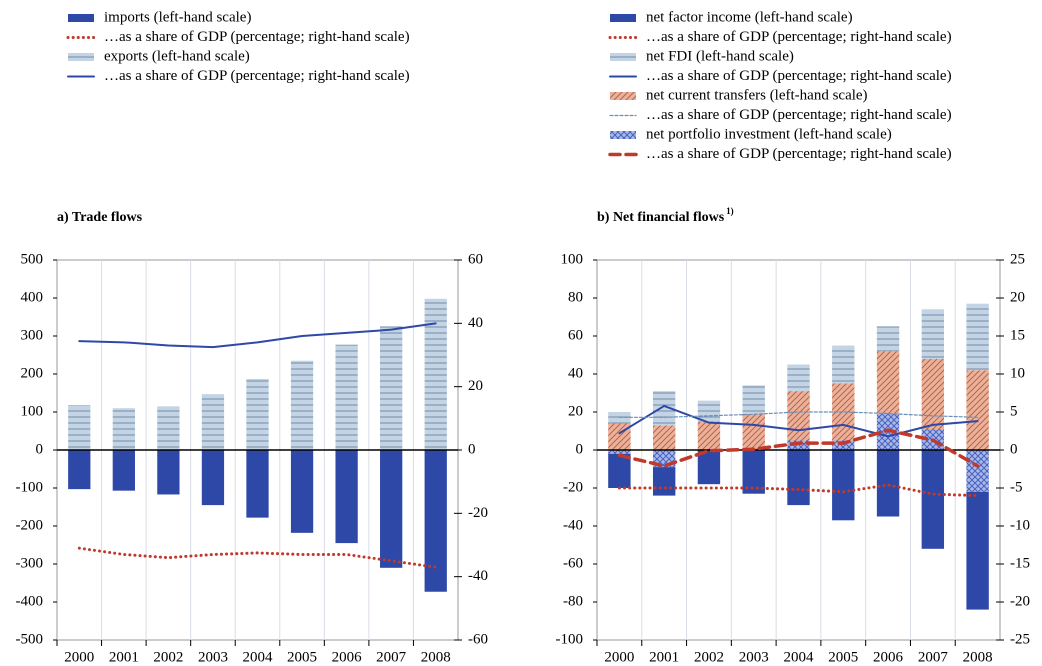 The width and height of the screenshot is (1042, 666). I want to click on y2-tick-label: 5, so click(1014, 411).